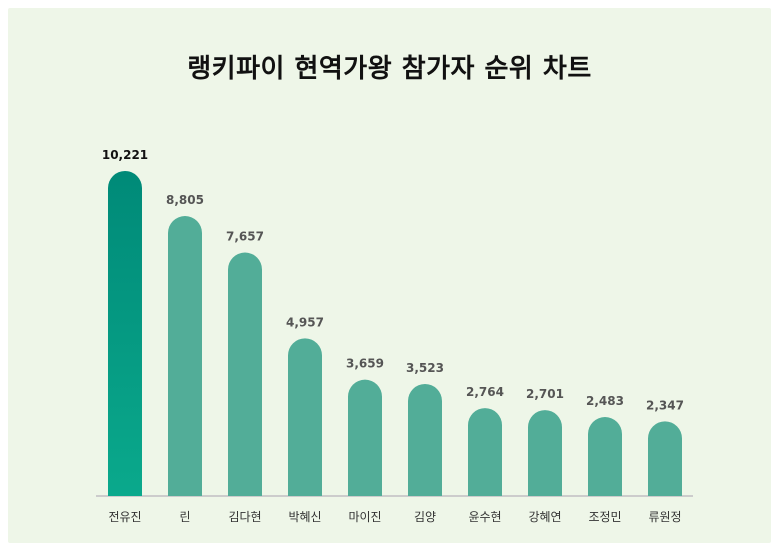  What do you see at coordinates (184, 517) in the screenshot?
I see `category-label: 린` at bounding box center [184, 517].